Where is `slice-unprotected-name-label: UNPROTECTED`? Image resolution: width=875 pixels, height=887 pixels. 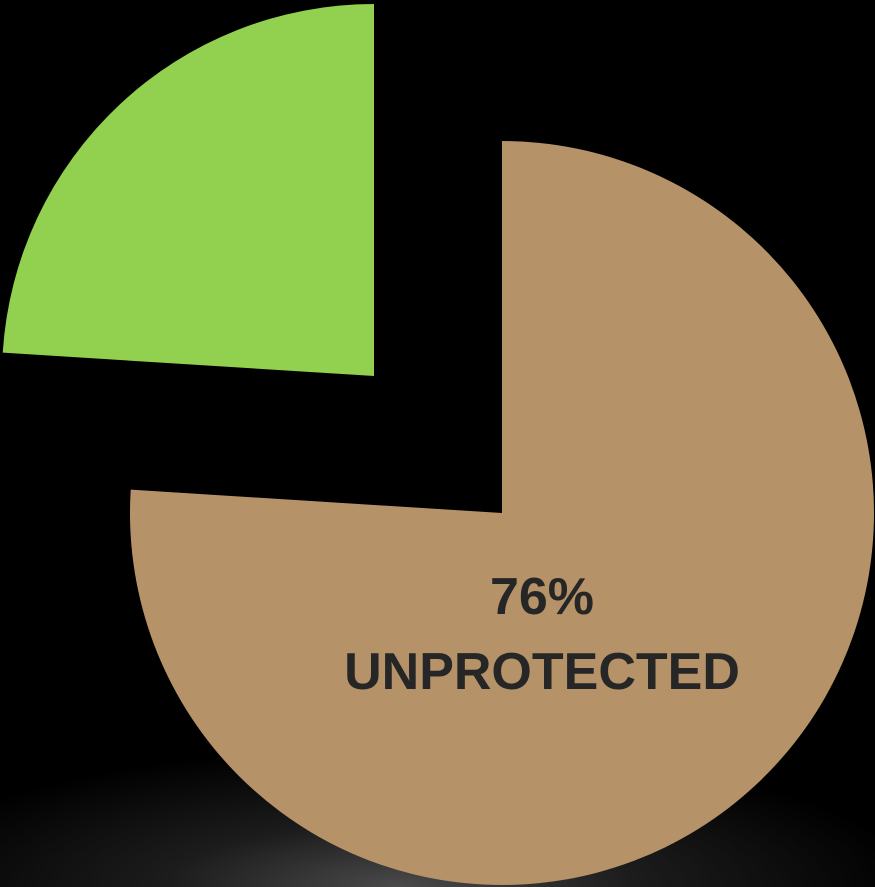
slice-unprotected-name-label: UNPROTECTED is located at coordinates (542, 672).